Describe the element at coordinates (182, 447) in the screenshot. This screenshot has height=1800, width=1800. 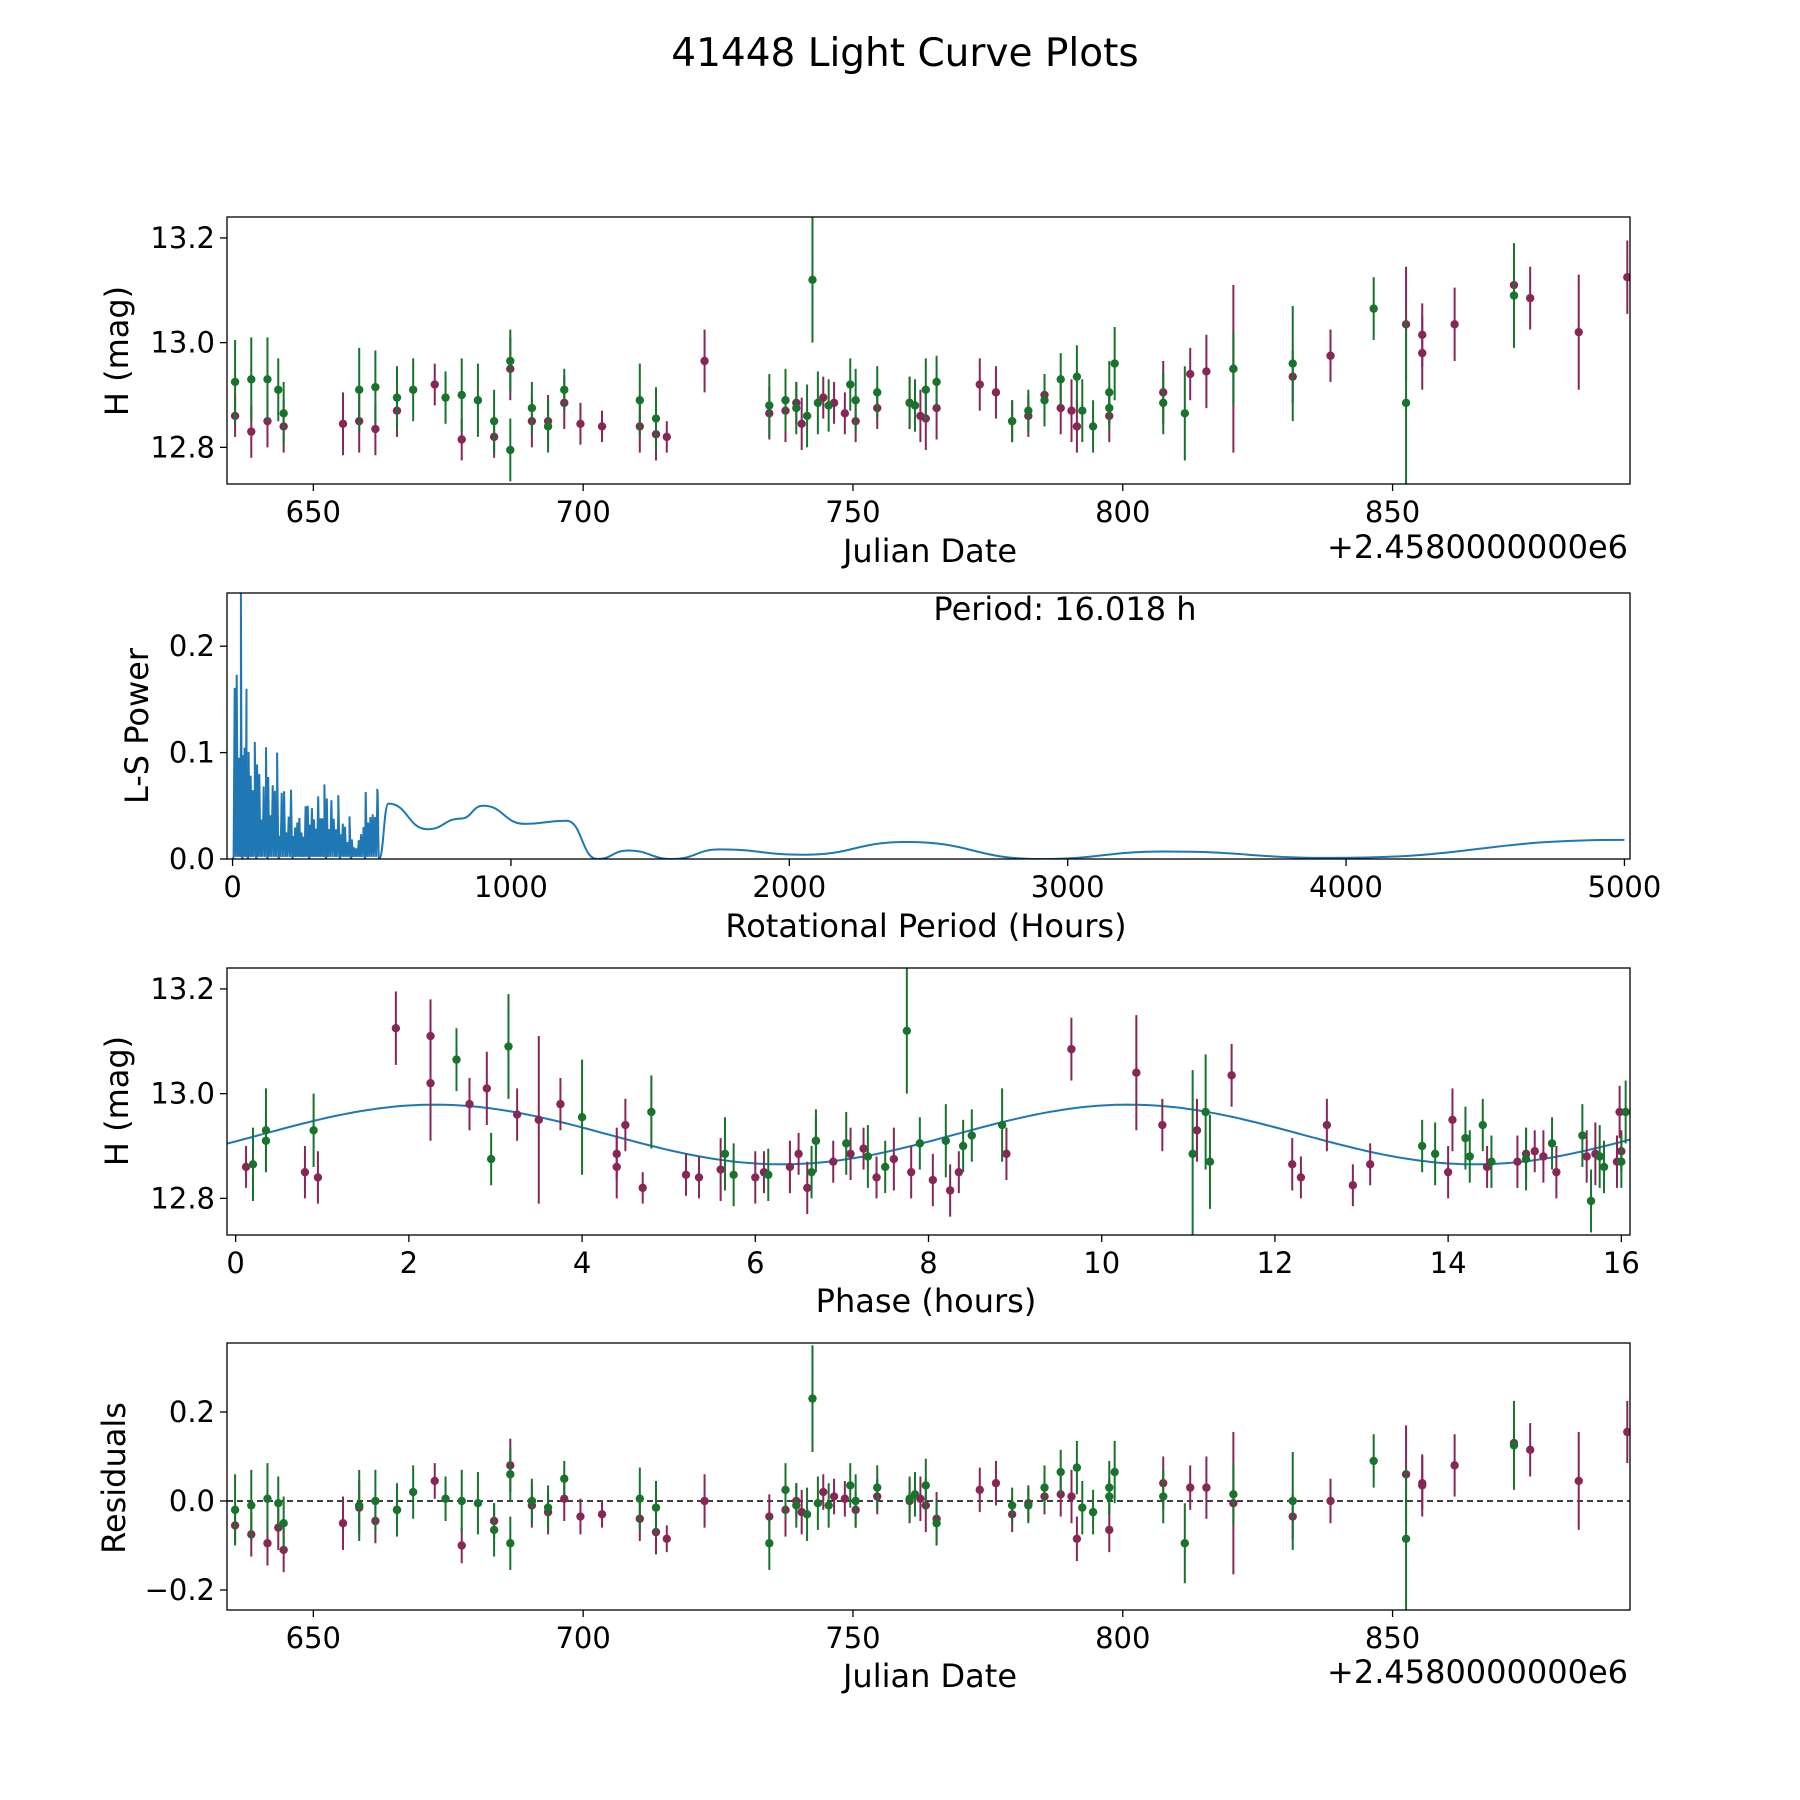
I see `y-tick-label: 12.8` at that location.